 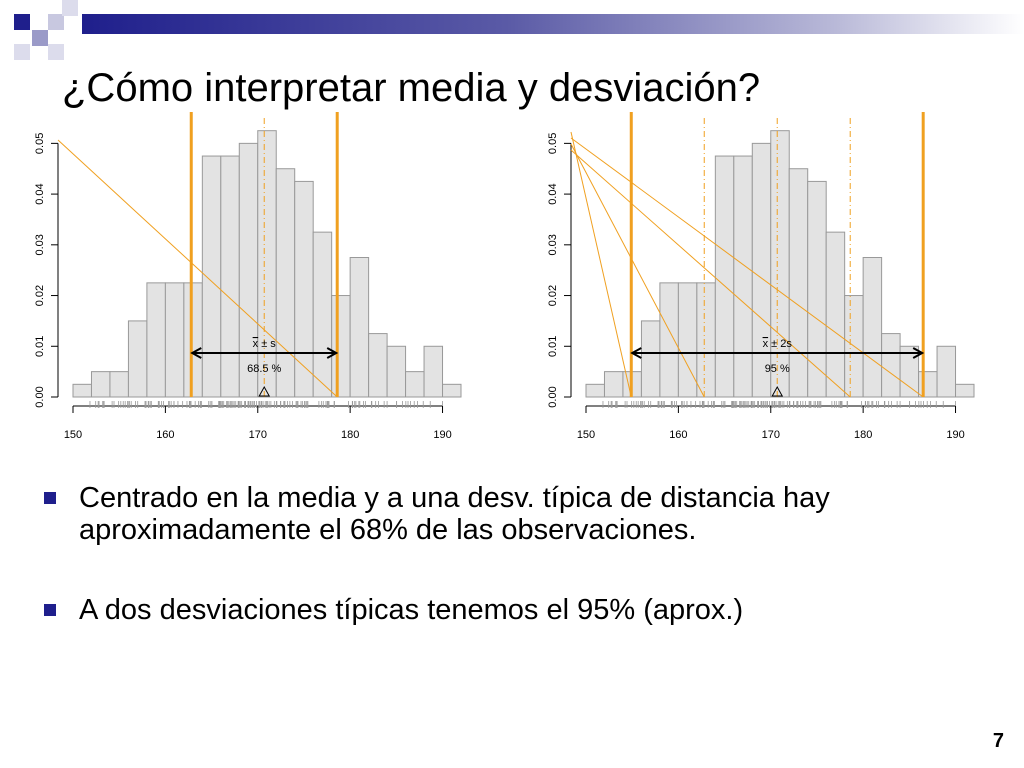 What do you see at coordinates (553, 24) in the screenshot?
I see `title-decoration-band` at bounding box center [553, 24].